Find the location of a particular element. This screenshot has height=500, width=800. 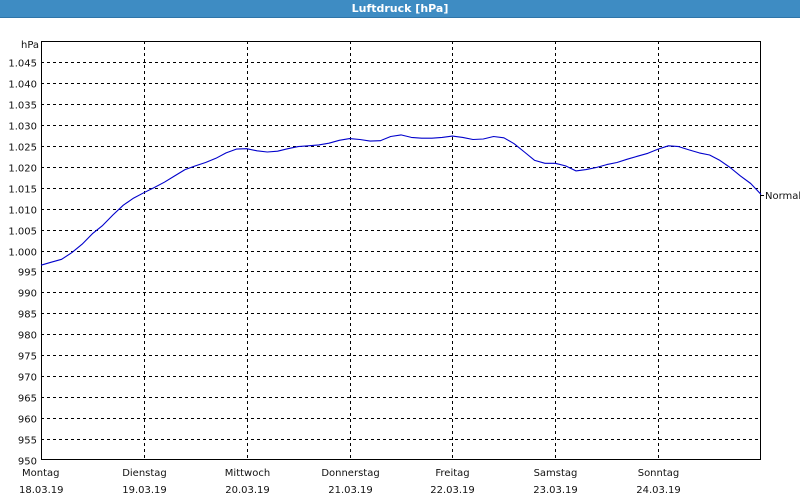

x-day-label: Sonntag is located at coordinates (659, 473).